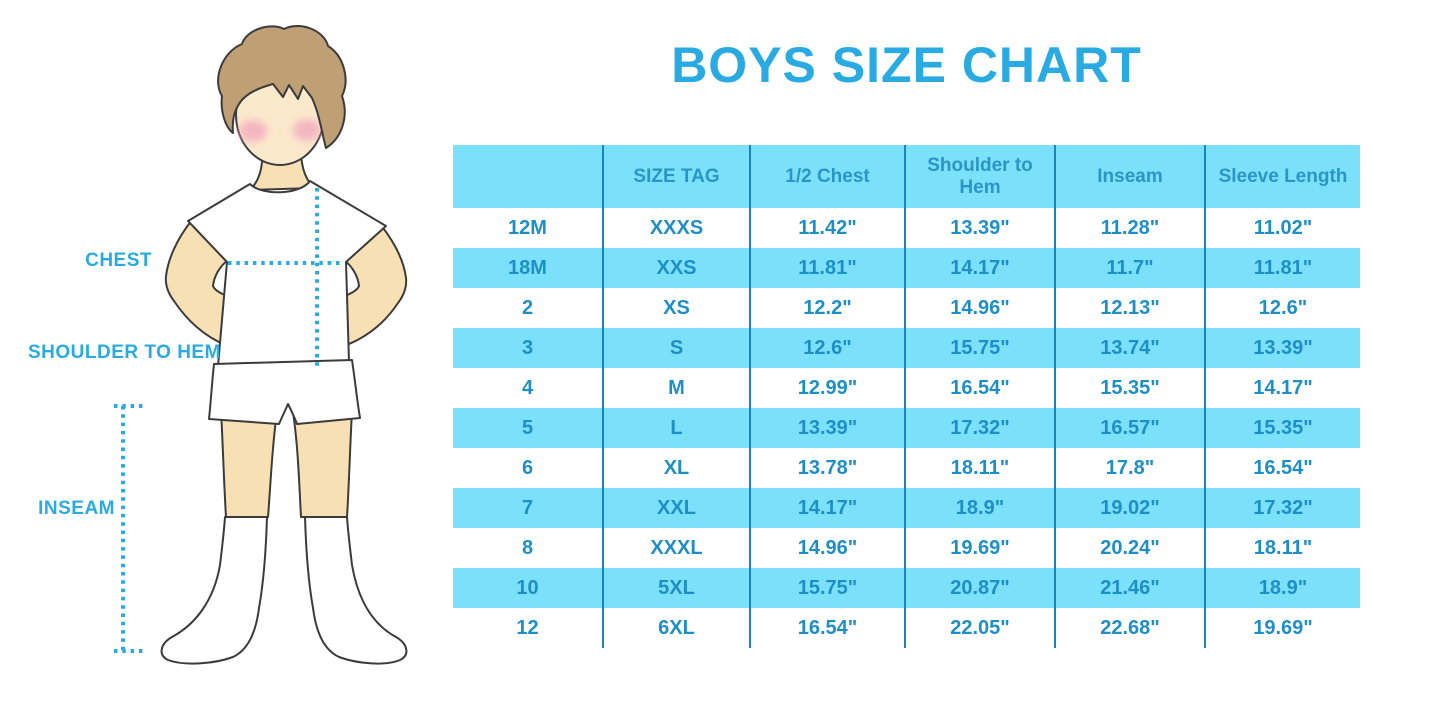 The height and width of the screenshot is (723, 1445). I want to click on column-header: SIZE TAG, so click(676, 176).